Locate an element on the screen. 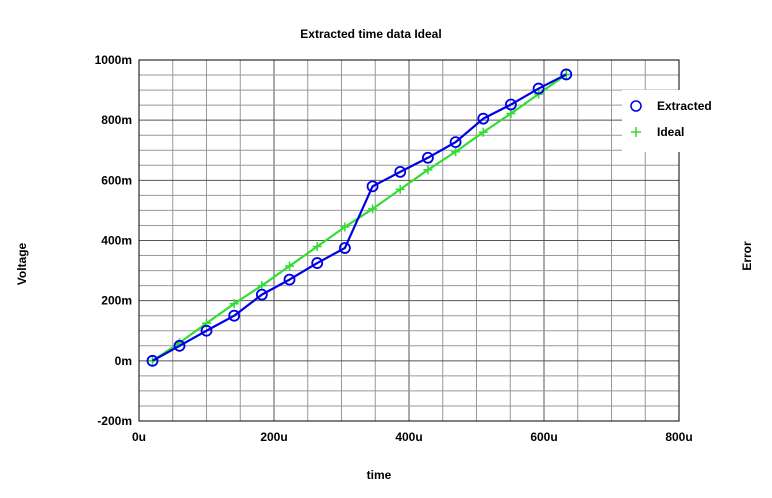 The width and height of the screenshot is (772, 498). y-tick-label: 1000m is located at coordinates (113, 60).